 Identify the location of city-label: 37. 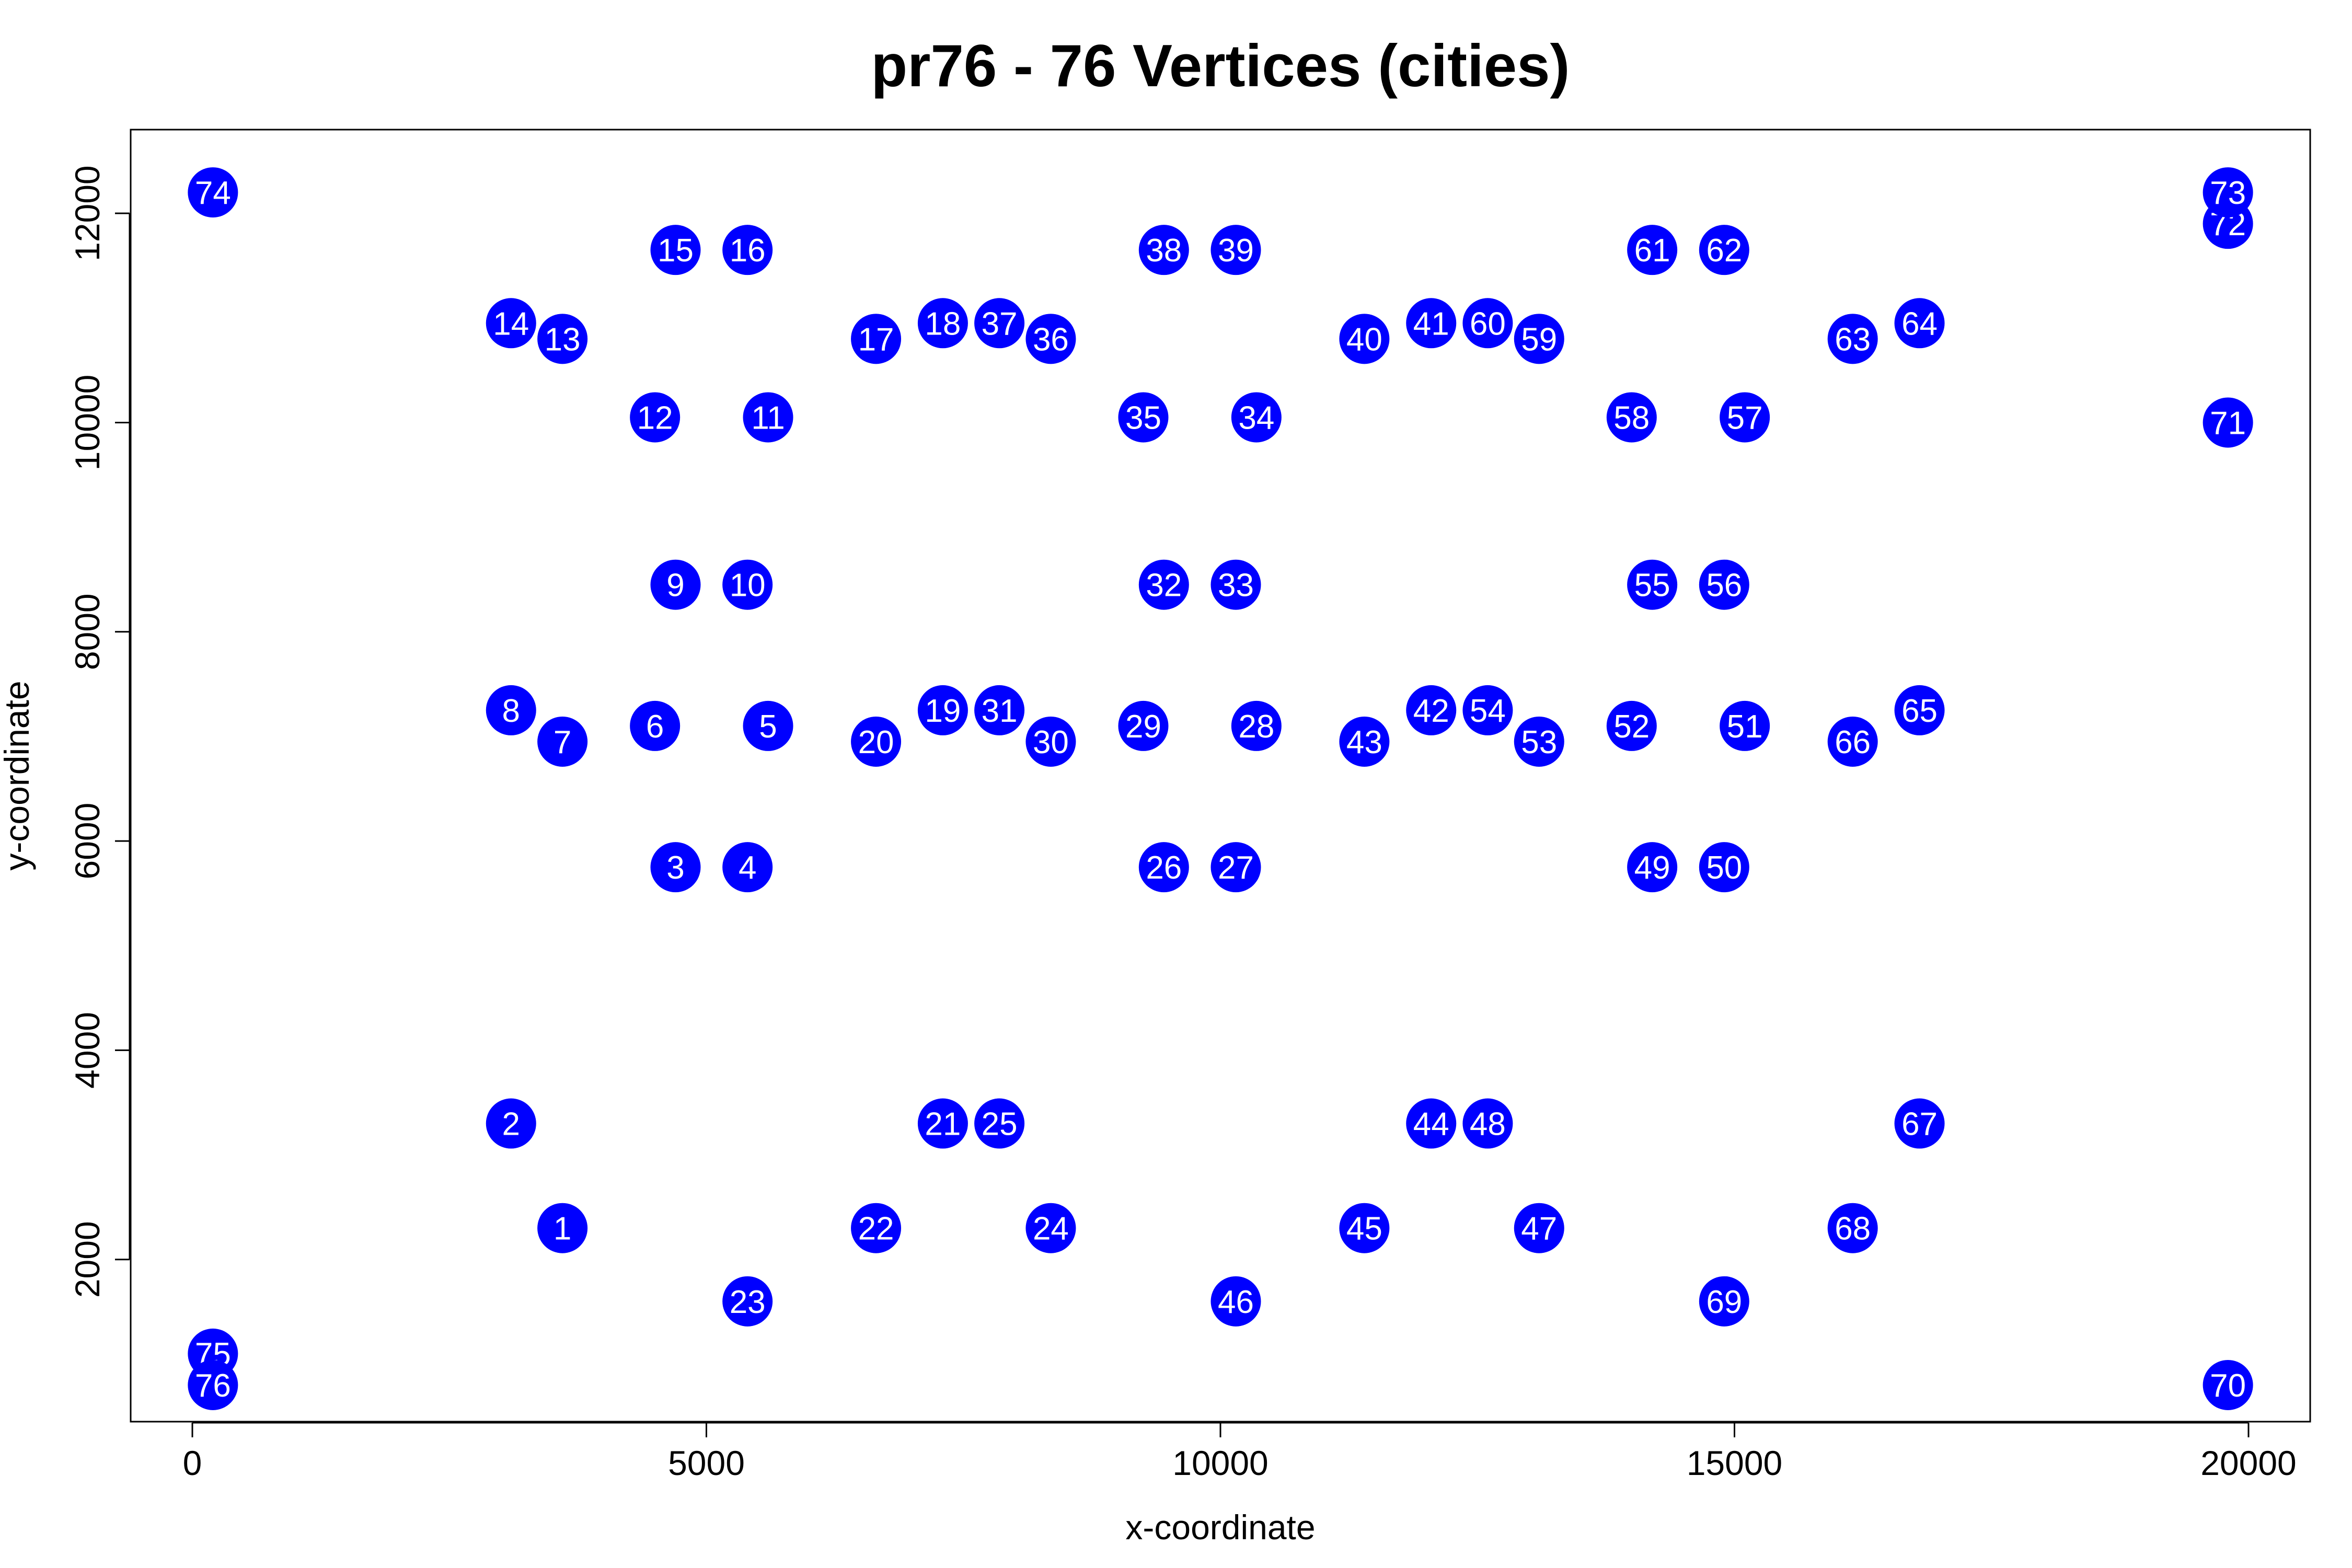
(1000, 324).